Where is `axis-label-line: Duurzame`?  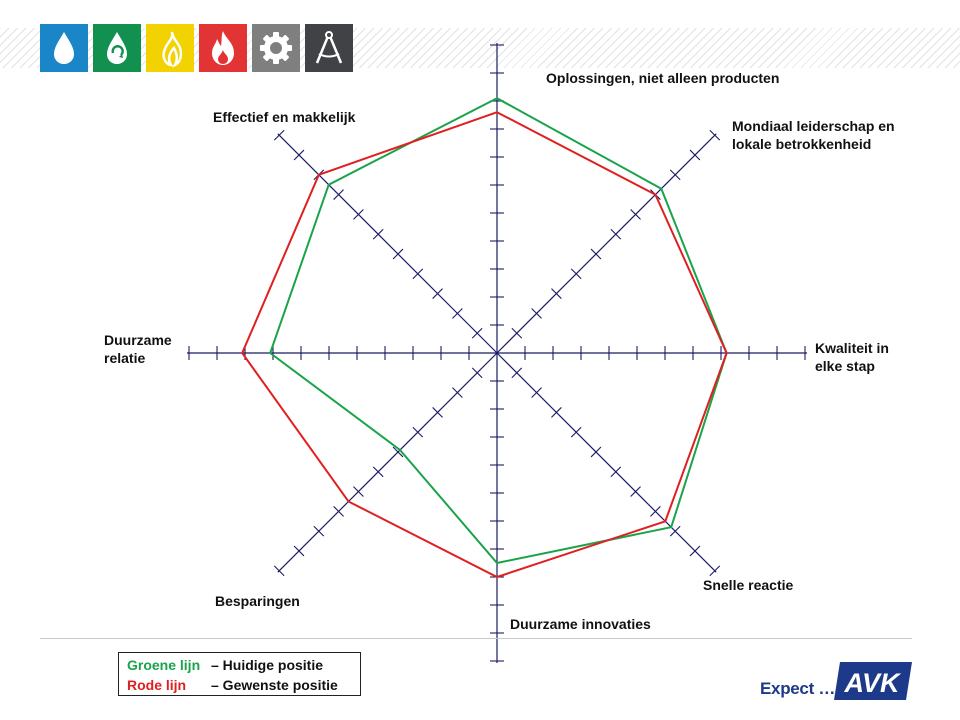 axis-label-line: Duurzame is located at coordinates (138, 340).